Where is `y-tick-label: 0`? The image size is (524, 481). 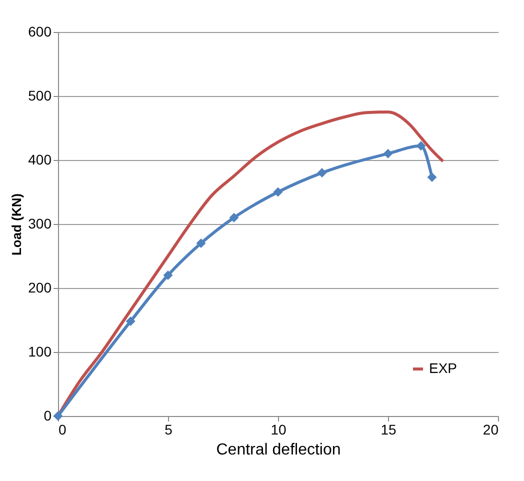 y-tick-label: 0 is located at coordinates (48, 416).